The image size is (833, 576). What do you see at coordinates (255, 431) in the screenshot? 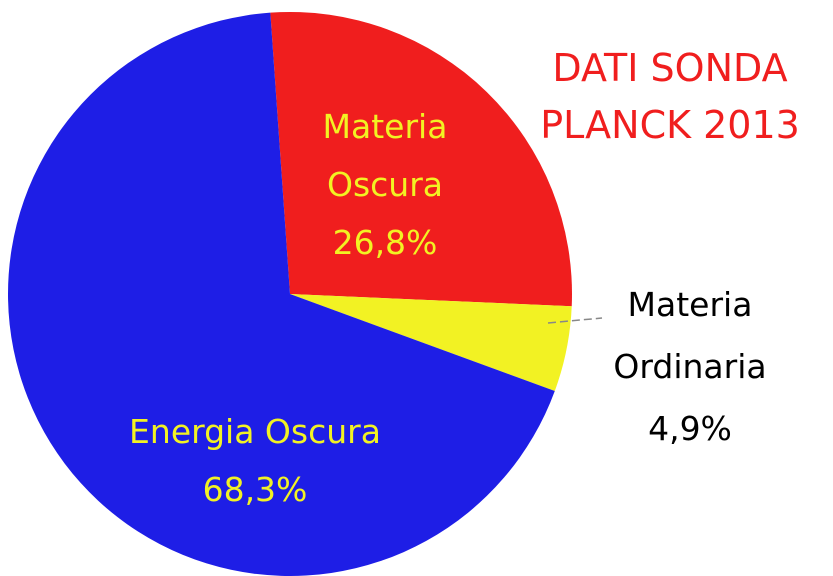
I see `category-label: Energia Oscura` at bounding box center [255, 431].